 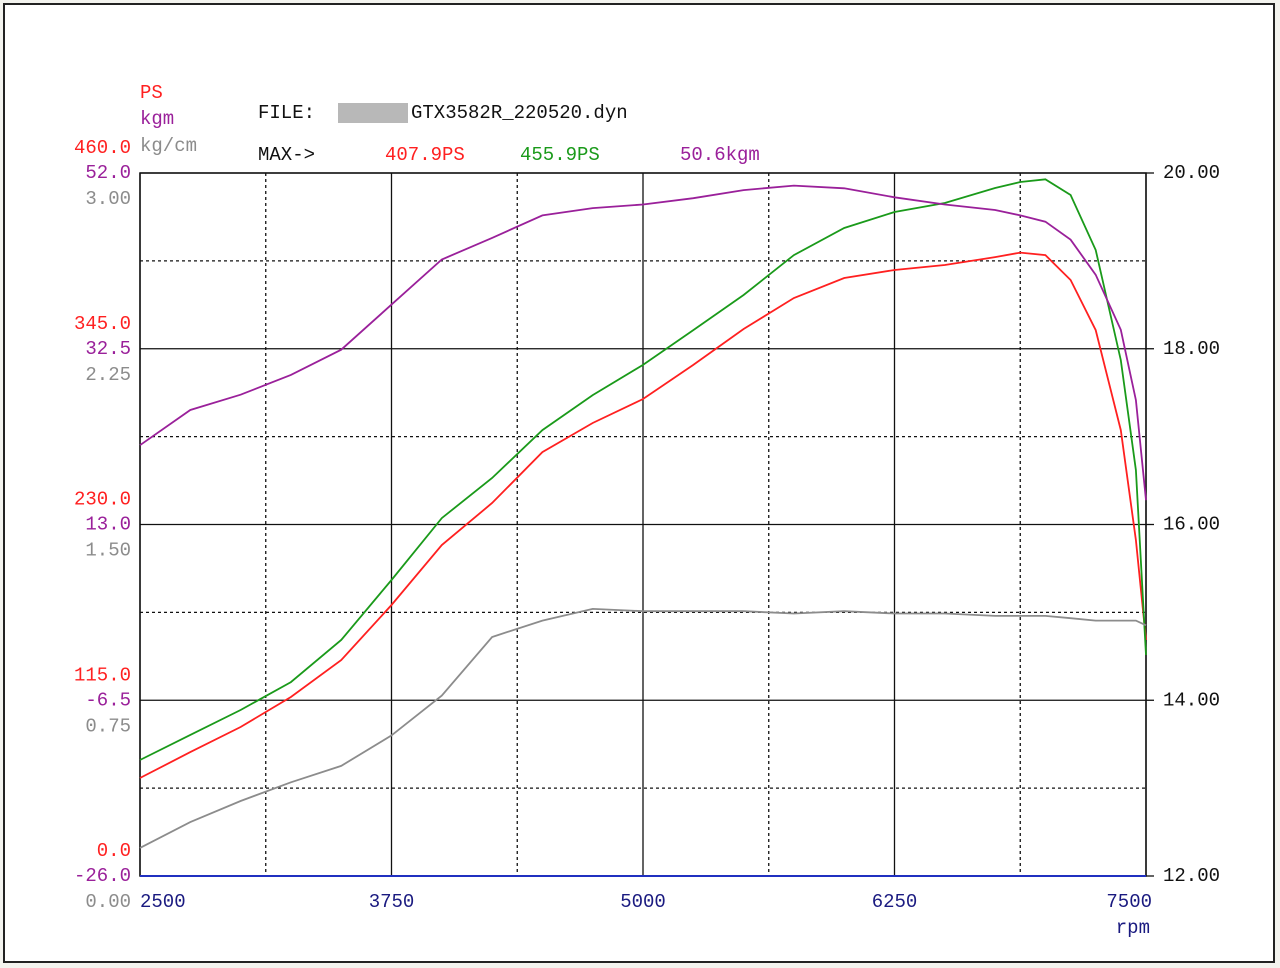 I want to click on kgcm-tick-label: 2.25, so click(x=108, y=375).